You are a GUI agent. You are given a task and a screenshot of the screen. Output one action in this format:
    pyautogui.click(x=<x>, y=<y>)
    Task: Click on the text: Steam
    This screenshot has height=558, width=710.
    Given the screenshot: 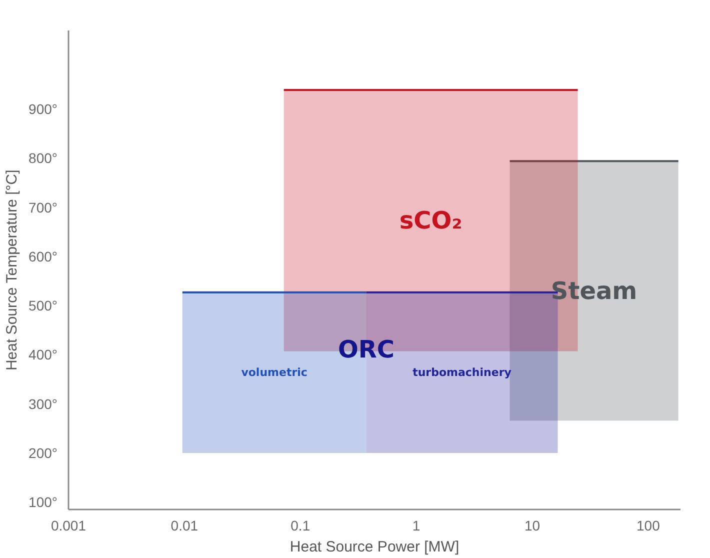 What is the action you would take?
    pyautogui.click(x=594, y=290)
    